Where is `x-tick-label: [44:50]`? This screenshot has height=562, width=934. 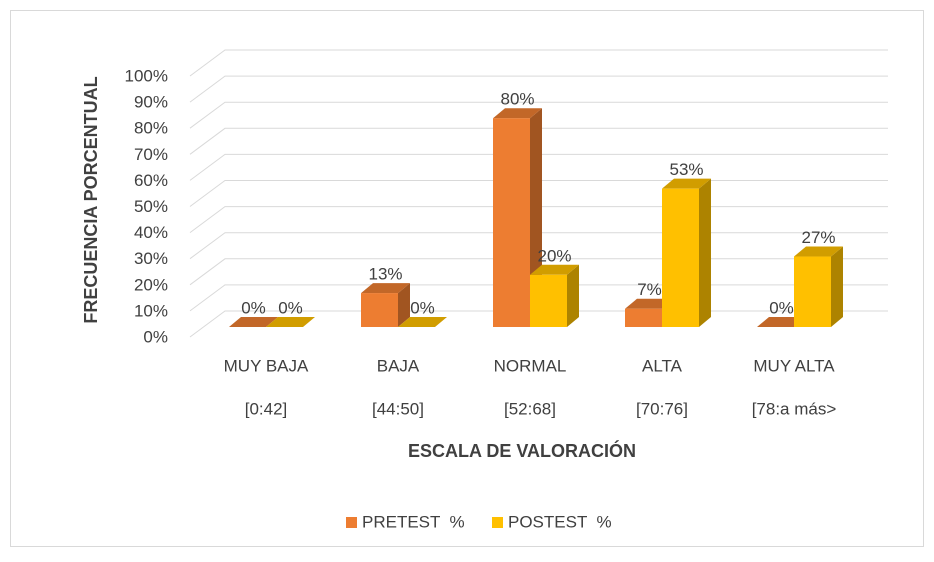
x-tick-label: [44:50] is located at coordinates (398, 408).